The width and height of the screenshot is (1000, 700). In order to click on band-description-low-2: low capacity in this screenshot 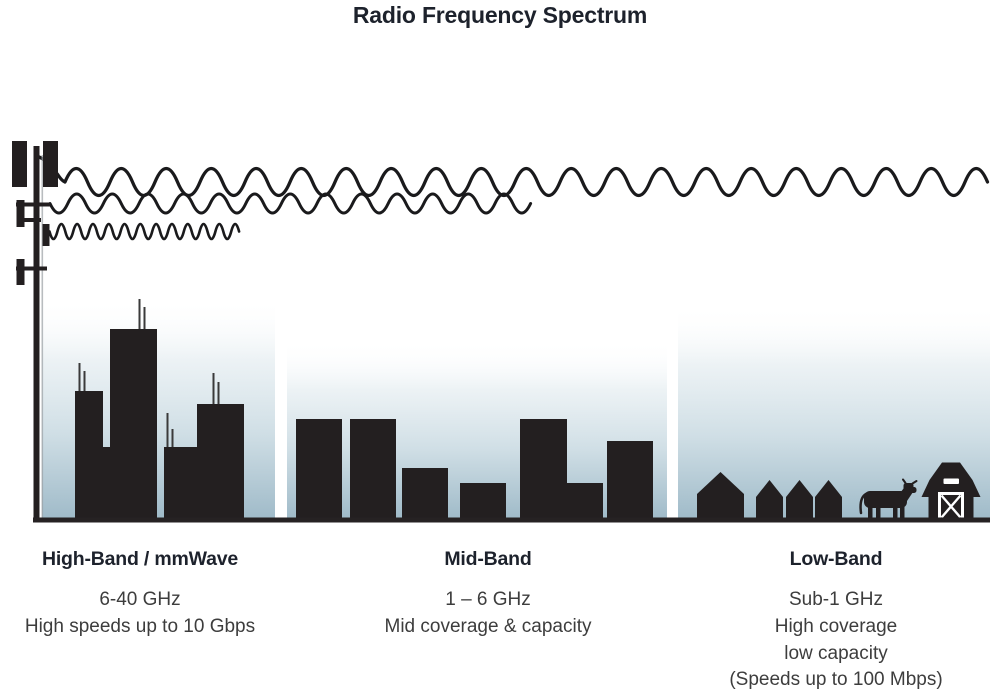, I will do `click(836, 653)`.